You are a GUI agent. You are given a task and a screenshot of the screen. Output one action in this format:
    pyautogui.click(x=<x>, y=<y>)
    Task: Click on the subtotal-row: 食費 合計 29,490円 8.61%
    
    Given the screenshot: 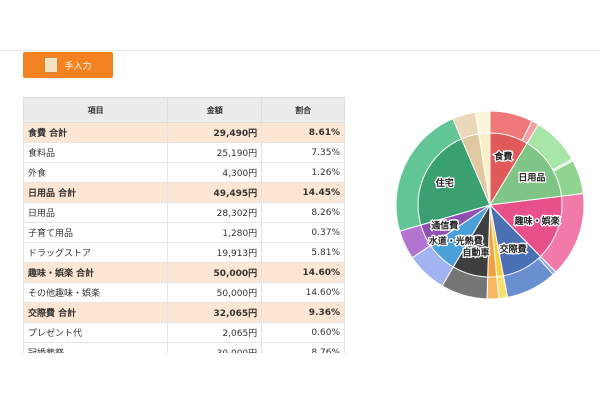 What is the action you would take?
    pyautogui.click(x=184, y=132)
    